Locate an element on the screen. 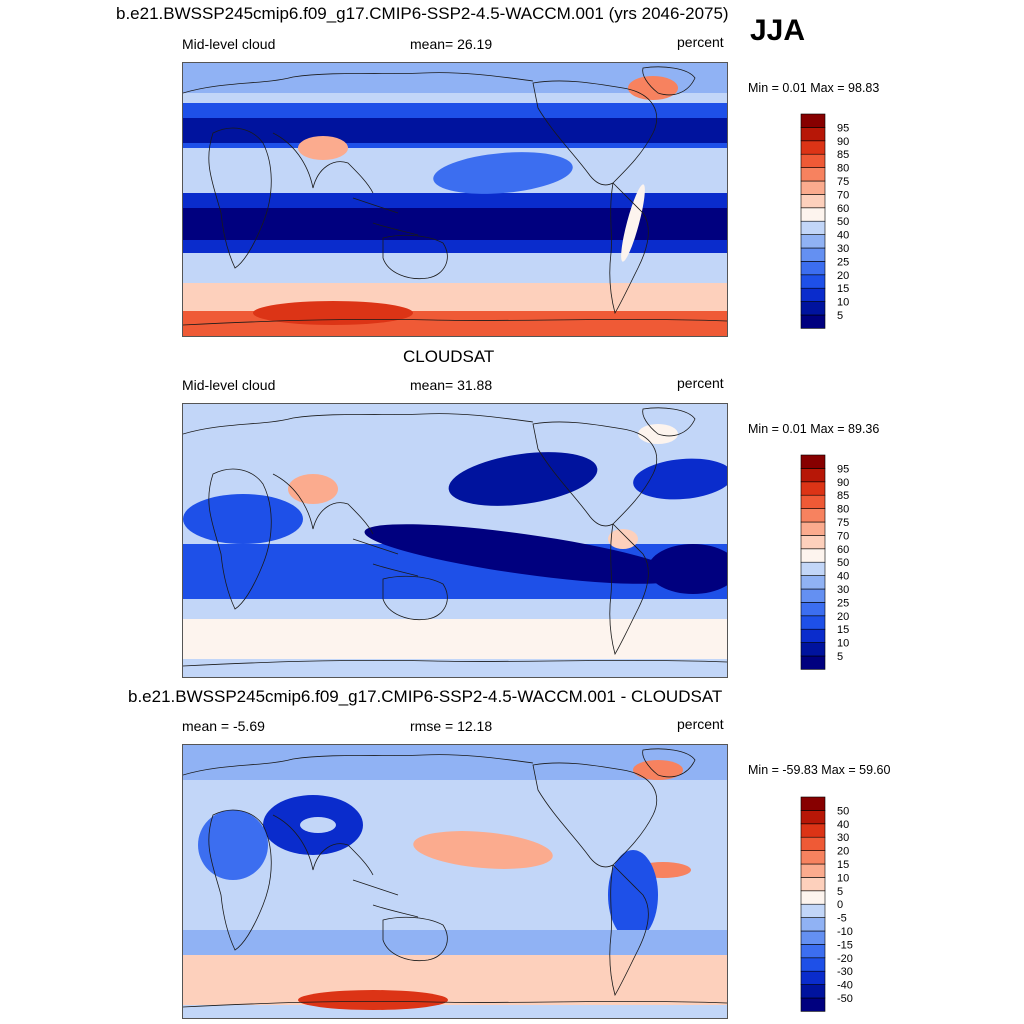 The height and width of the screenshot is (1024, 1024). panel2-minmax: Min = 0.01 Max = 89.36 is located at coordinates (814, 429).